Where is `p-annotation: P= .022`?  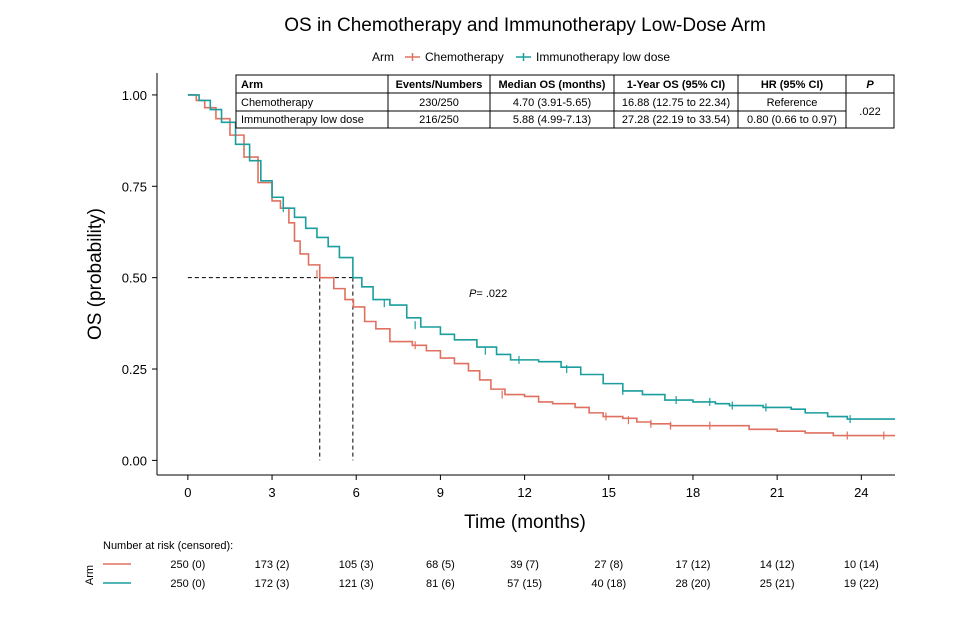
p-annotation: P= .022 is located at coordinates (488, 294).